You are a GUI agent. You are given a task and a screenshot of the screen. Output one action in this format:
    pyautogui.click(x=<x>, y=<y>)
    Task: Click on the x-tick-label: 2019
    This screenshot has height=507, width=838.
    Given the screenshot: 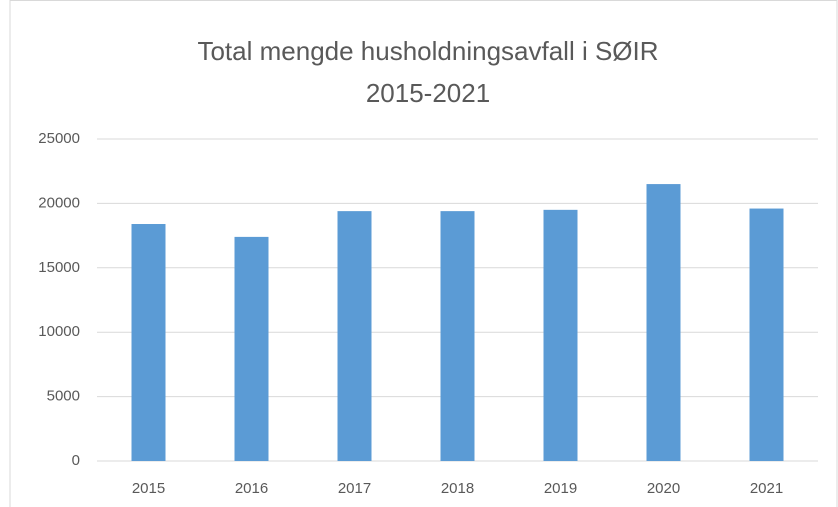 What is the action you would take?
    pyautogui.click(x=560, y=488)
    